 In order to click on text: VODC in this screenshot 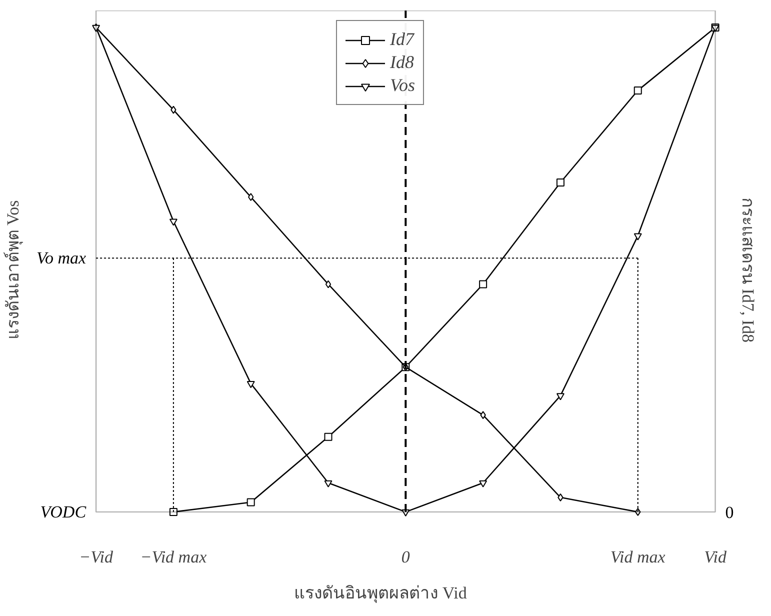, I will do `click(63, 512)`.